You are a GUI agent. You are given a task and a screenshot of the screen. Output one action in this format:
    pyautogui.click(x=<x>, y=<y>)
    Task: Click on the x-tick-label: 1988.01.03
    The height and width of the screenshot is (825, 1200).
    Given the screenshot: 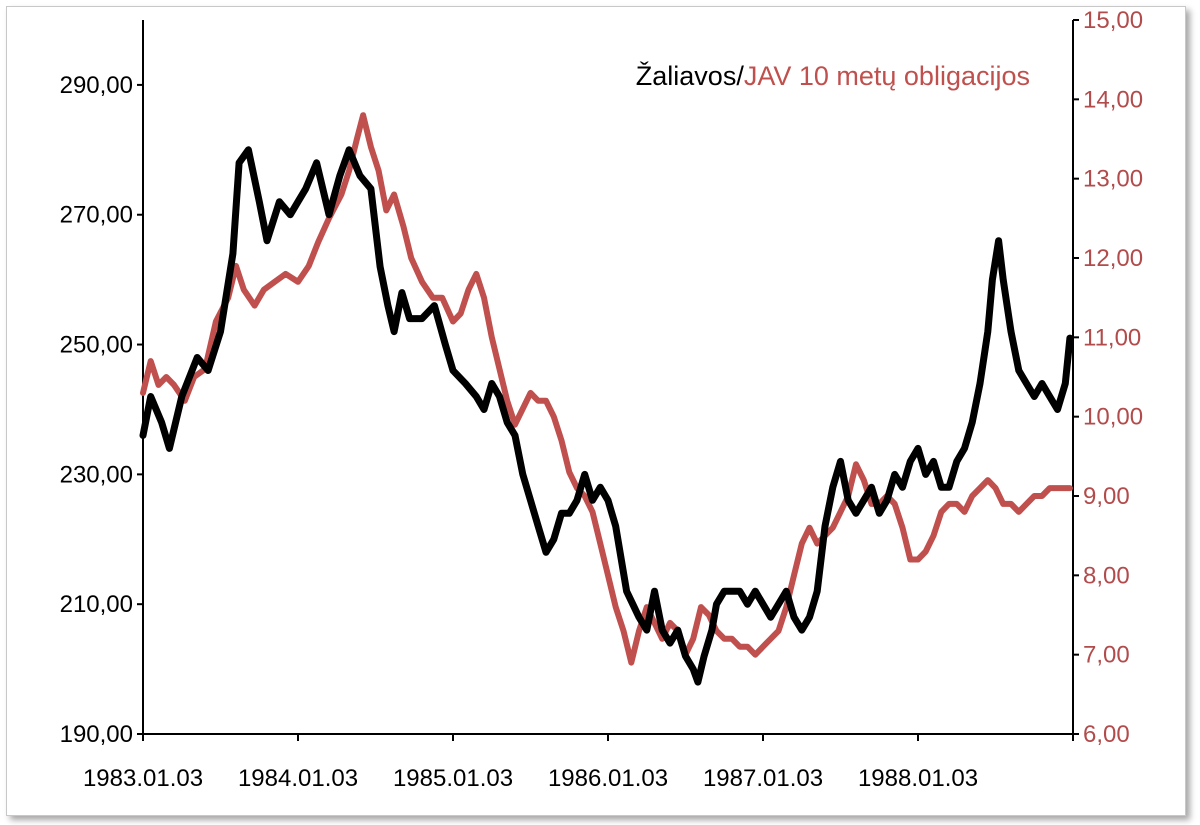 What is the action you would take?
    pyautogui.click(x=918, y=778)
    